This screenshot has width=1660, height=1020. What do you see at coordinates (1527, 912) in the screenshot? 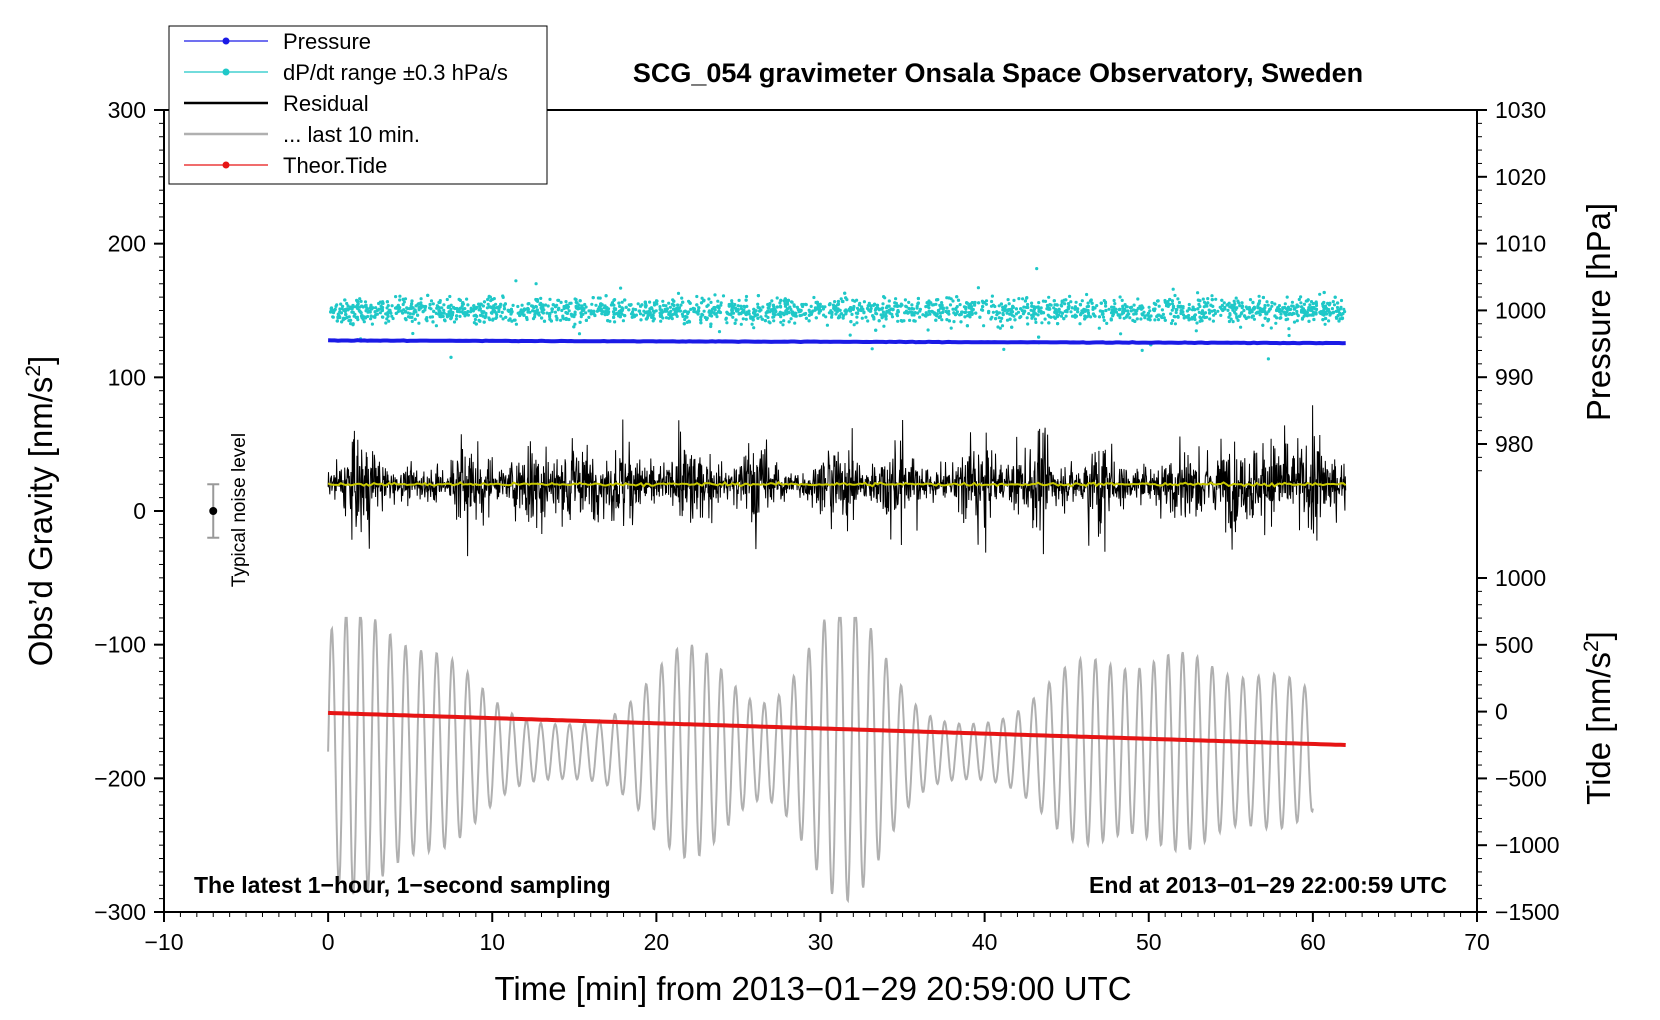
I see `tide-tick-label: −1500` at bounding box center [1527, 912].